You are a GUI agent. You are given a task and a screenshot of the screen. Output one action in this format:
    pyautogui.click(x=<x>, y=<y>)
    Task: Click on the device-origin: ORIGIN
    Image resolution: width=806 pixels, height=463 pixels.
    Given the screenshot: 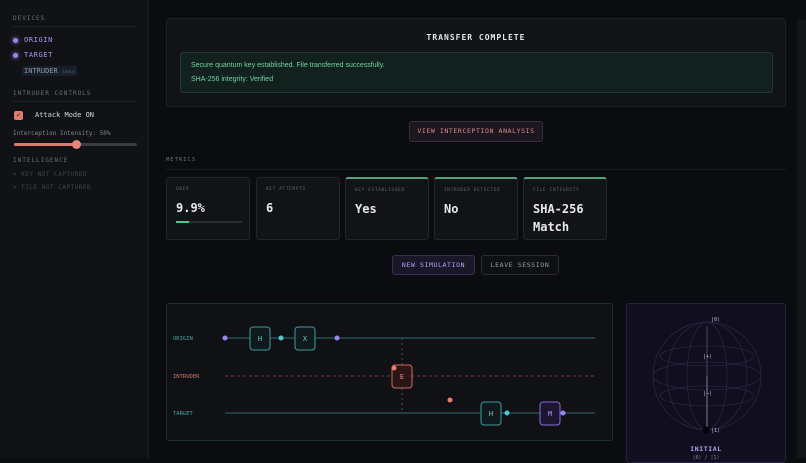 What is the action you would take?
    pyautogui.click(x=33, y=40)
    